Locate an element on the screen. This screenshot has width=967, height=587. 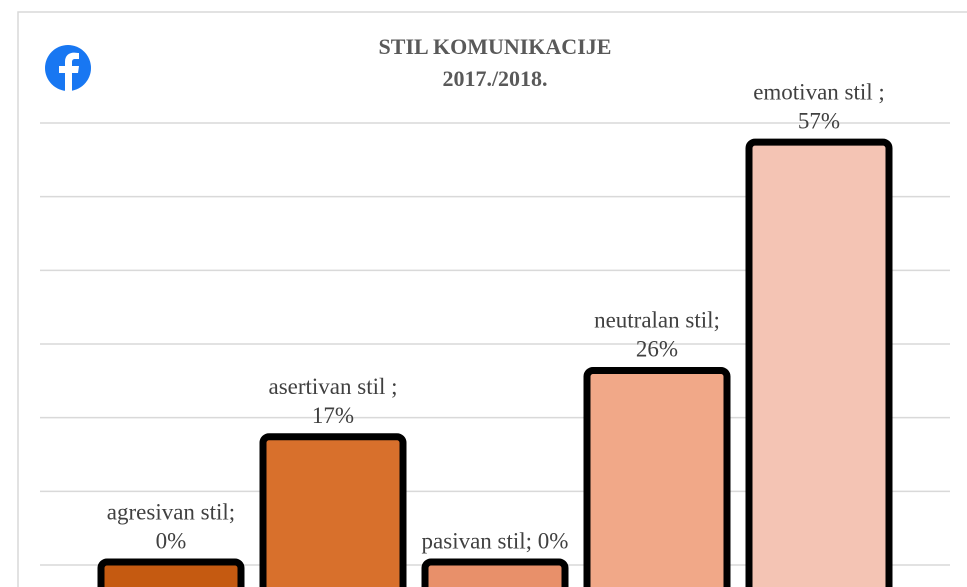
facebook-icon is located at coordinates (68, 68).